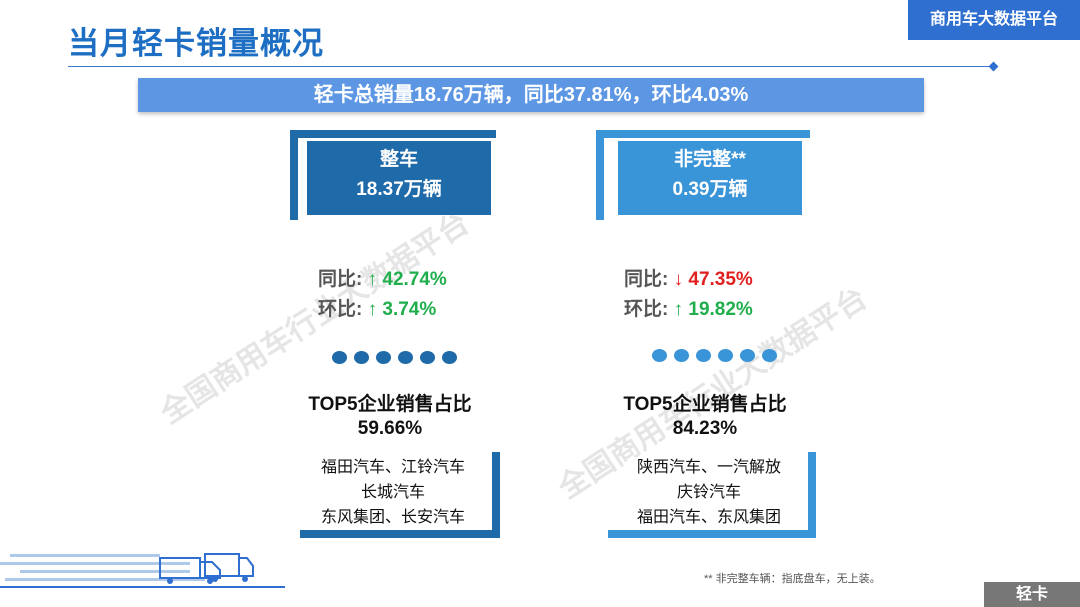 Image resolution: width=1080 pixels, height=607 pixels. Describe the element at coordinates (496, 495) in the screenshot. I see `companies-bracket-left-vertical` at that location.